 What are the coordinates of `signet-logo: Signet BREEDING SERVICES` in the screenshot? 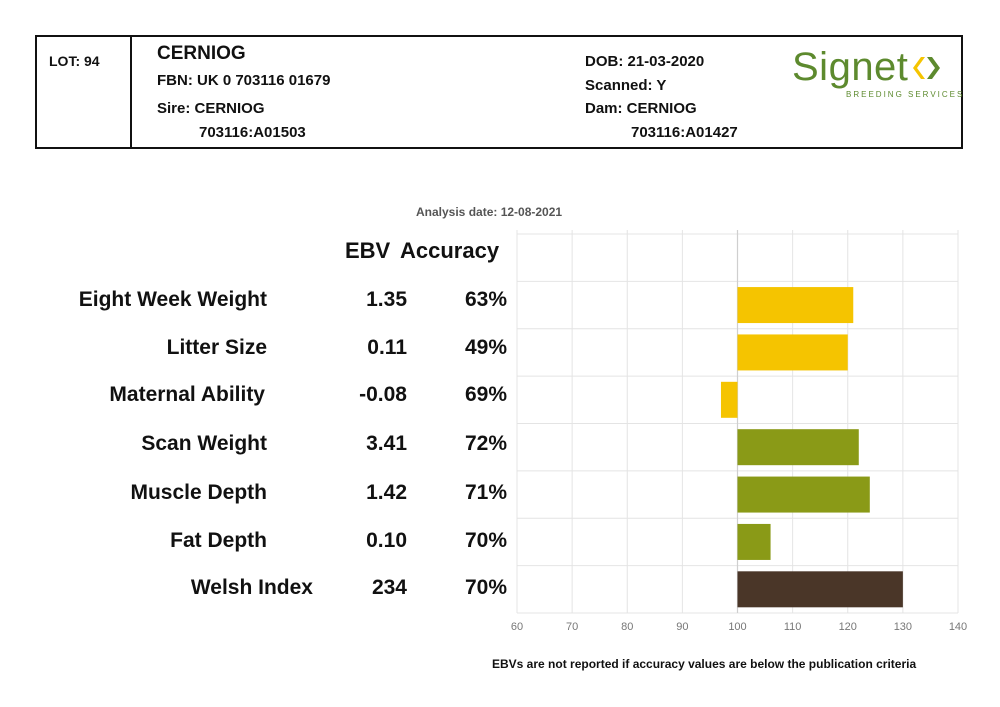 It's located at (877, 73).